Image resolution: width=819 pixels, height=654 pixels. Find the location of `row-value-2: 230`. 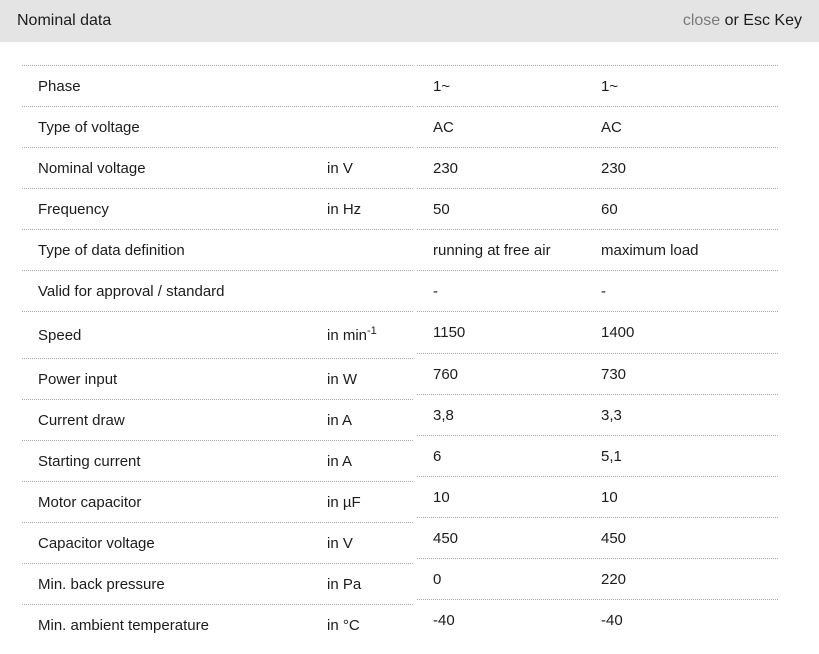

row-value-2: 230 is located at coordinates (614, 168).